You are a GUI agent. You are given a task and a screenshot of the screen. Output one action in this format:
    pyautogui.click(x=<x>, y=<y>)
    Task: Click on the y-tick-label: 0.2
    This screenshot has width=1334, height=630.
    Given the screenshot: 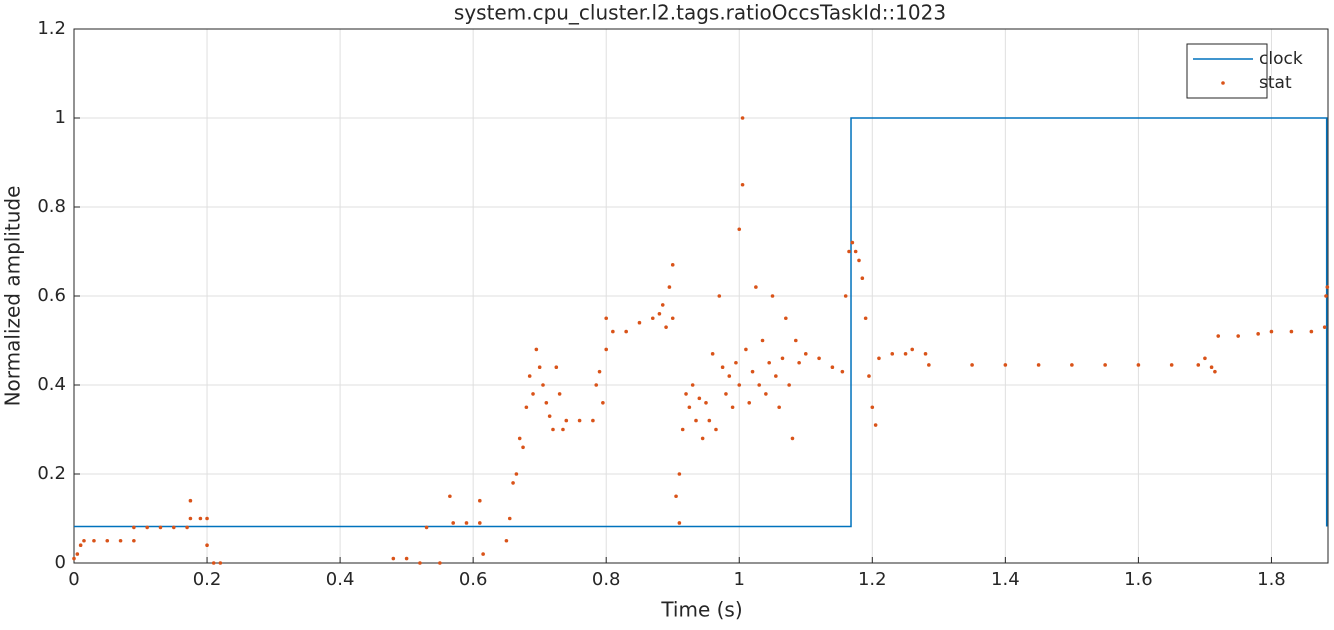 What is the action you would take?
    pyautogui.click(x=51, y=473)
    